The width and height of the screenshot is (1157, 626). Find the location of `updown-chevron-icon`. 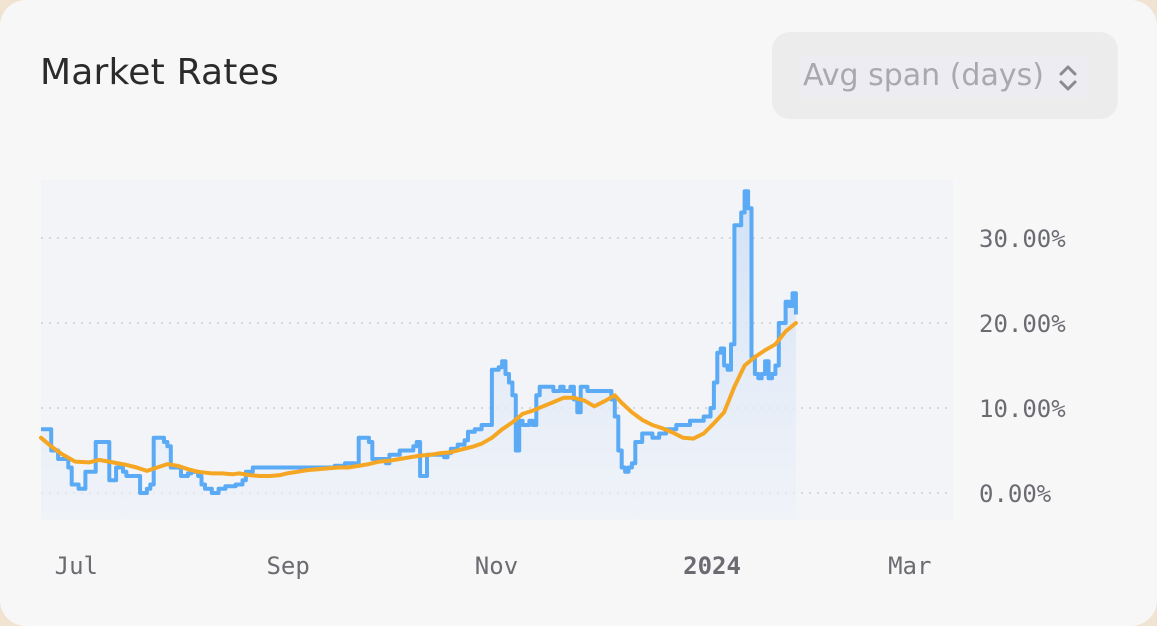

updown-chevron-icon is located at coordinates (1068, 78).